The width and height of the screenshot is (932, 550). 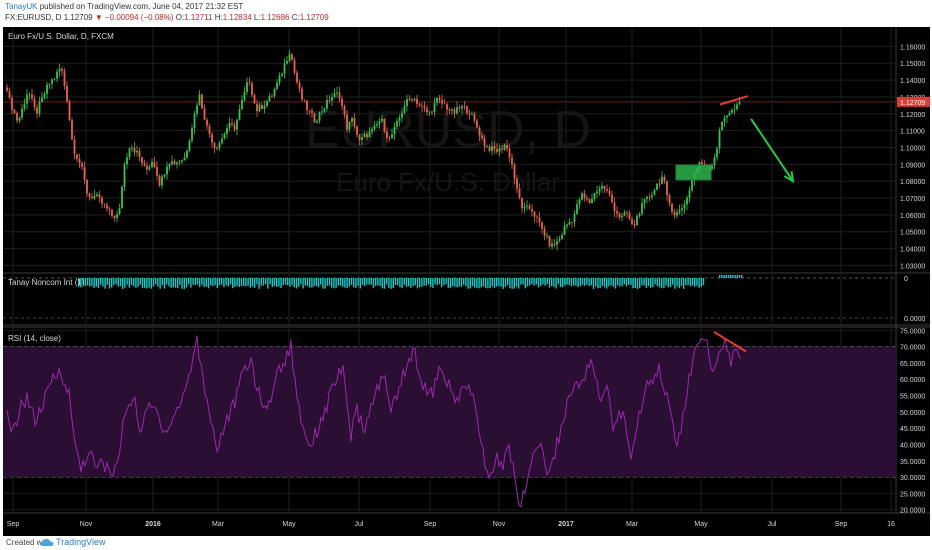 What do you see at coordinates (912, 81) in the screenshot?
I see `price-tick-label: 1.14000` at bounding box center [912, 81].